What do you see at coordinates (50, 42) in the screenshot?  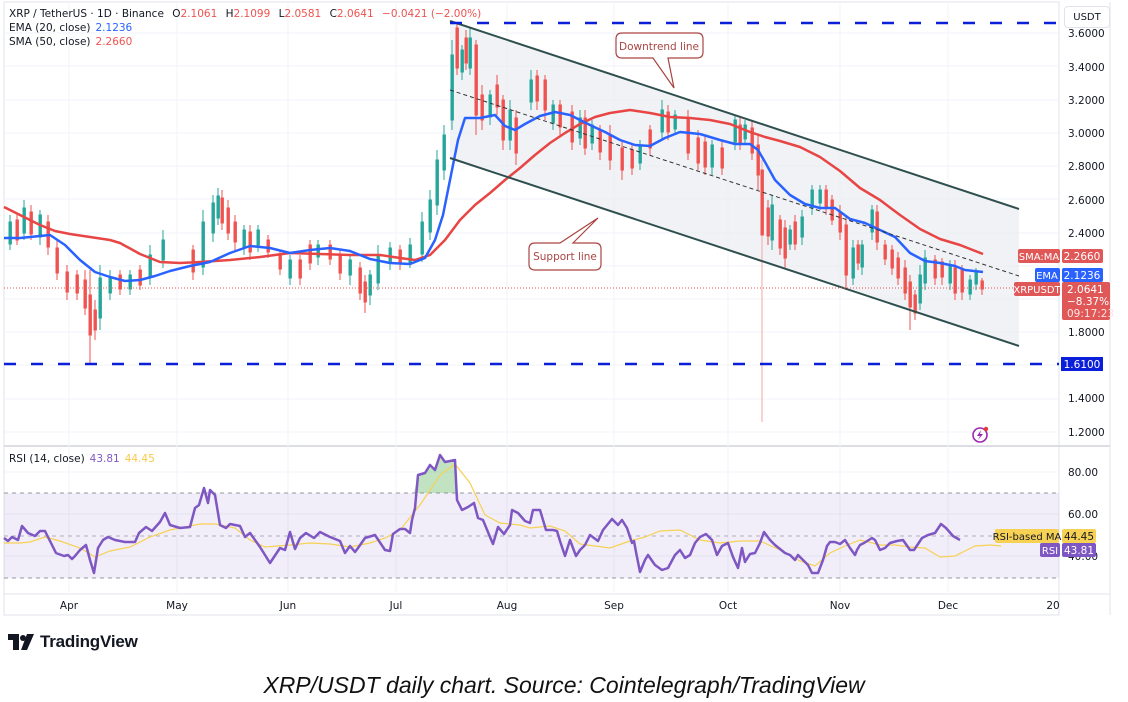 I see `sma-legend-label: SMA (50, close)` at bounding box center [50, 42].